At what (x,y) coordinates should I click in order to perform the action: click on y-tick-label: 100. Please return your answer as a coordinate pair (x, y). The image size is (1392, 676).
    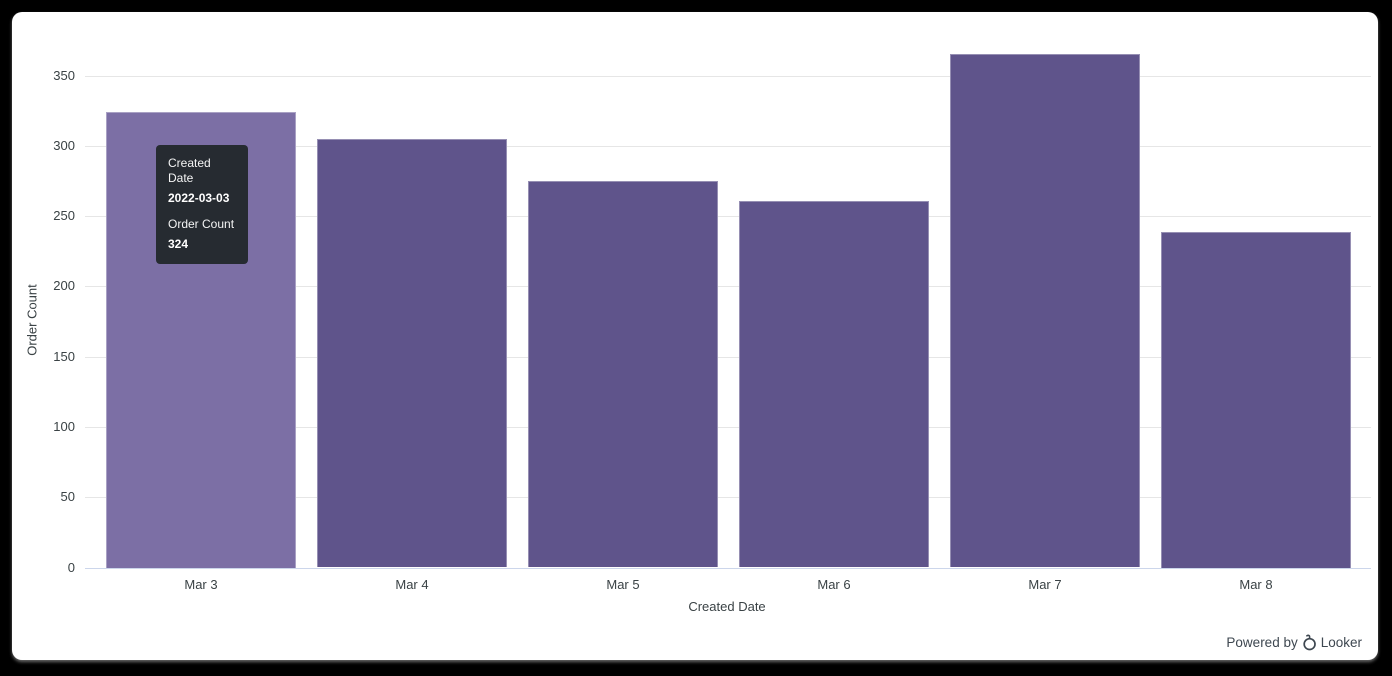
    Looking at the image, I should click on (64, 426).